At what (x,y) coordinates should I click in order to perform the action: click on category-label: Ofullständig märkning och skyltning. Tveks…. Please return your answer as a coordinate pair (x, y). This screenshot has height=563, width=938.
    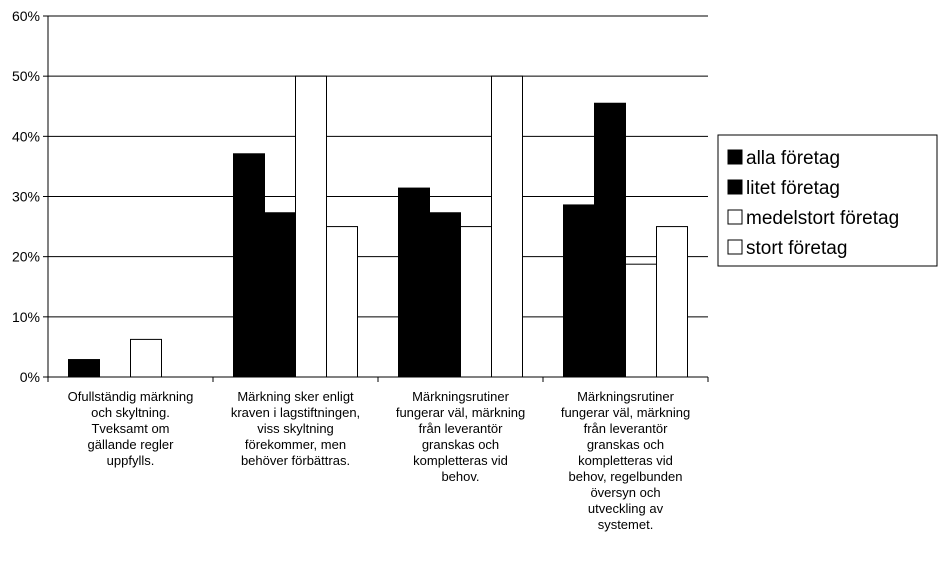
    Looking at the image, I should click on (131, 428).